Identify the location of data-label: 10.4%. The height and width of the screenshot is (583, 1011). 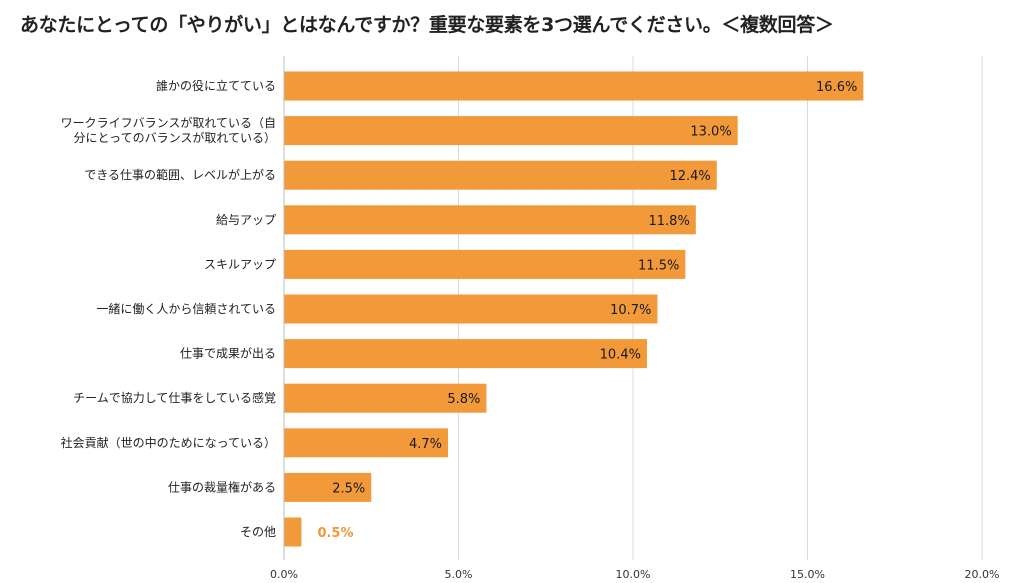
(620, 355).